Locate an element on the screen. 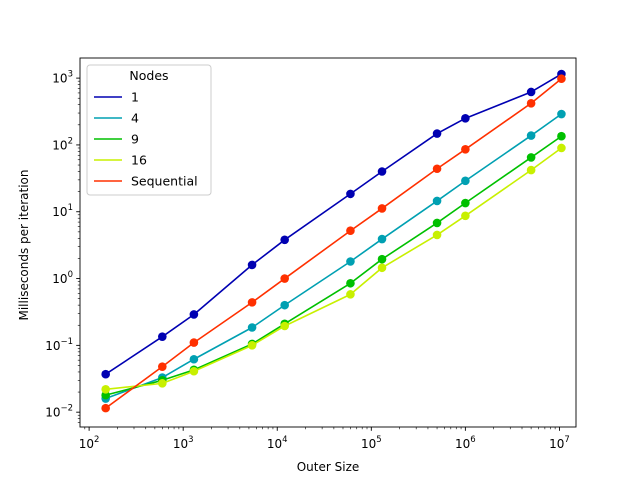 The width and height of the screenshot is (640, 480). legend: Nodes 1 4 9 16 Sequential is located at coordinates (149, 130).